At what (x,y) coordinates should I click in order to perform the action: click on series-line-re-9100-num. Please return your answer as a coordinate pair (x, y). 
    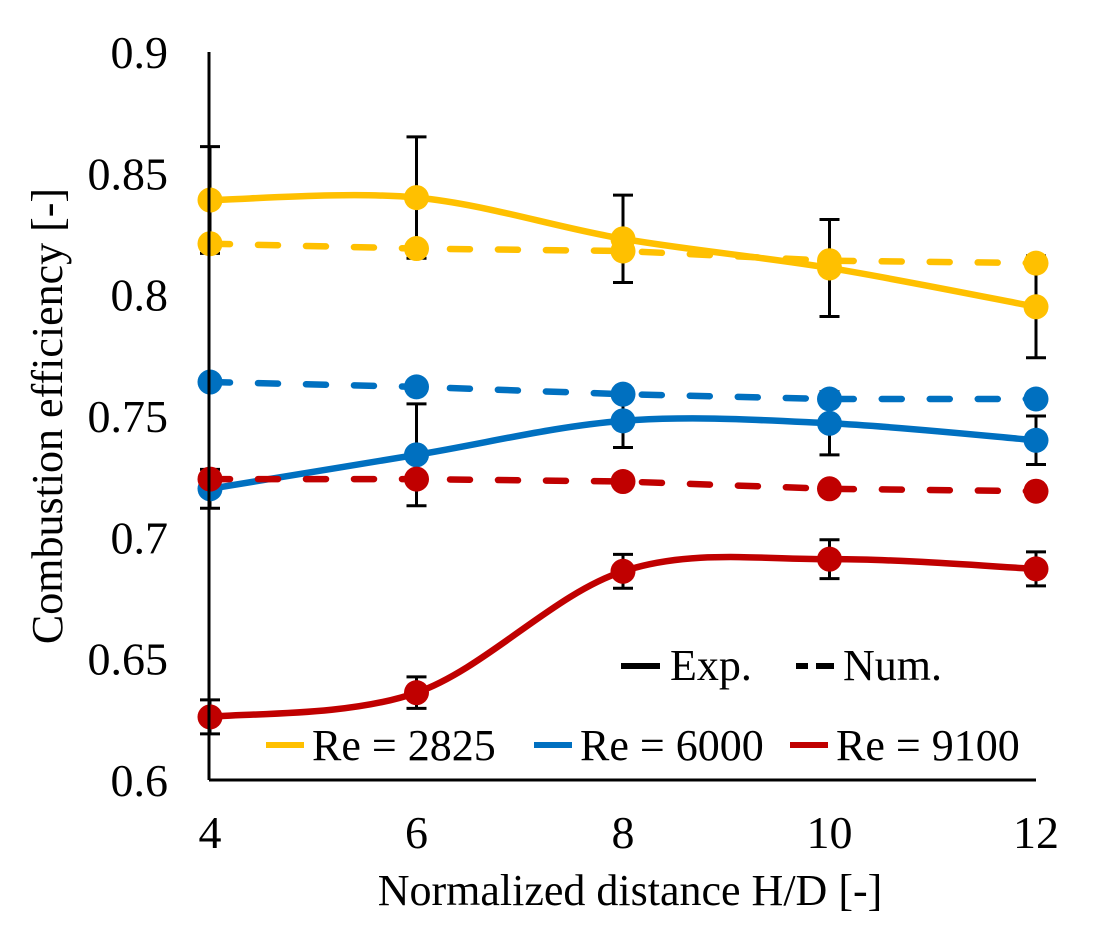
    Looking at the image, I should click on (623, 485).